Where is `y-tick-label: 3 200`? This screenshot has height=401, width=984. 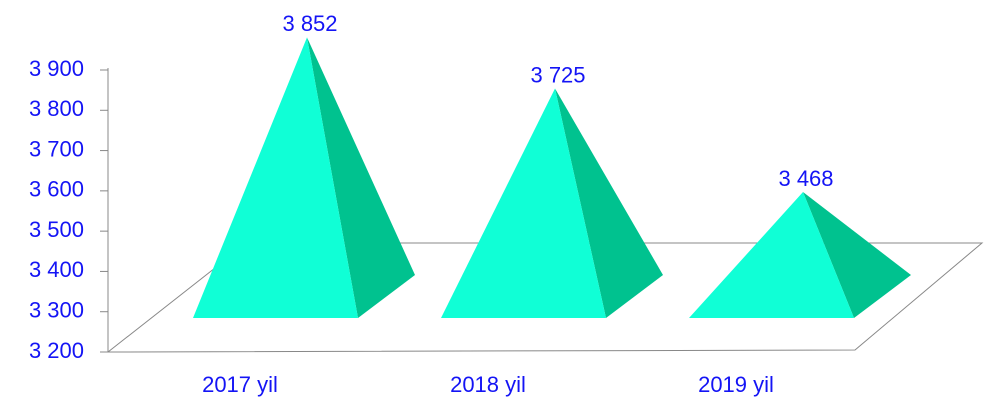 y-tick-label: 3 200 is located at coordinates (56, 350).